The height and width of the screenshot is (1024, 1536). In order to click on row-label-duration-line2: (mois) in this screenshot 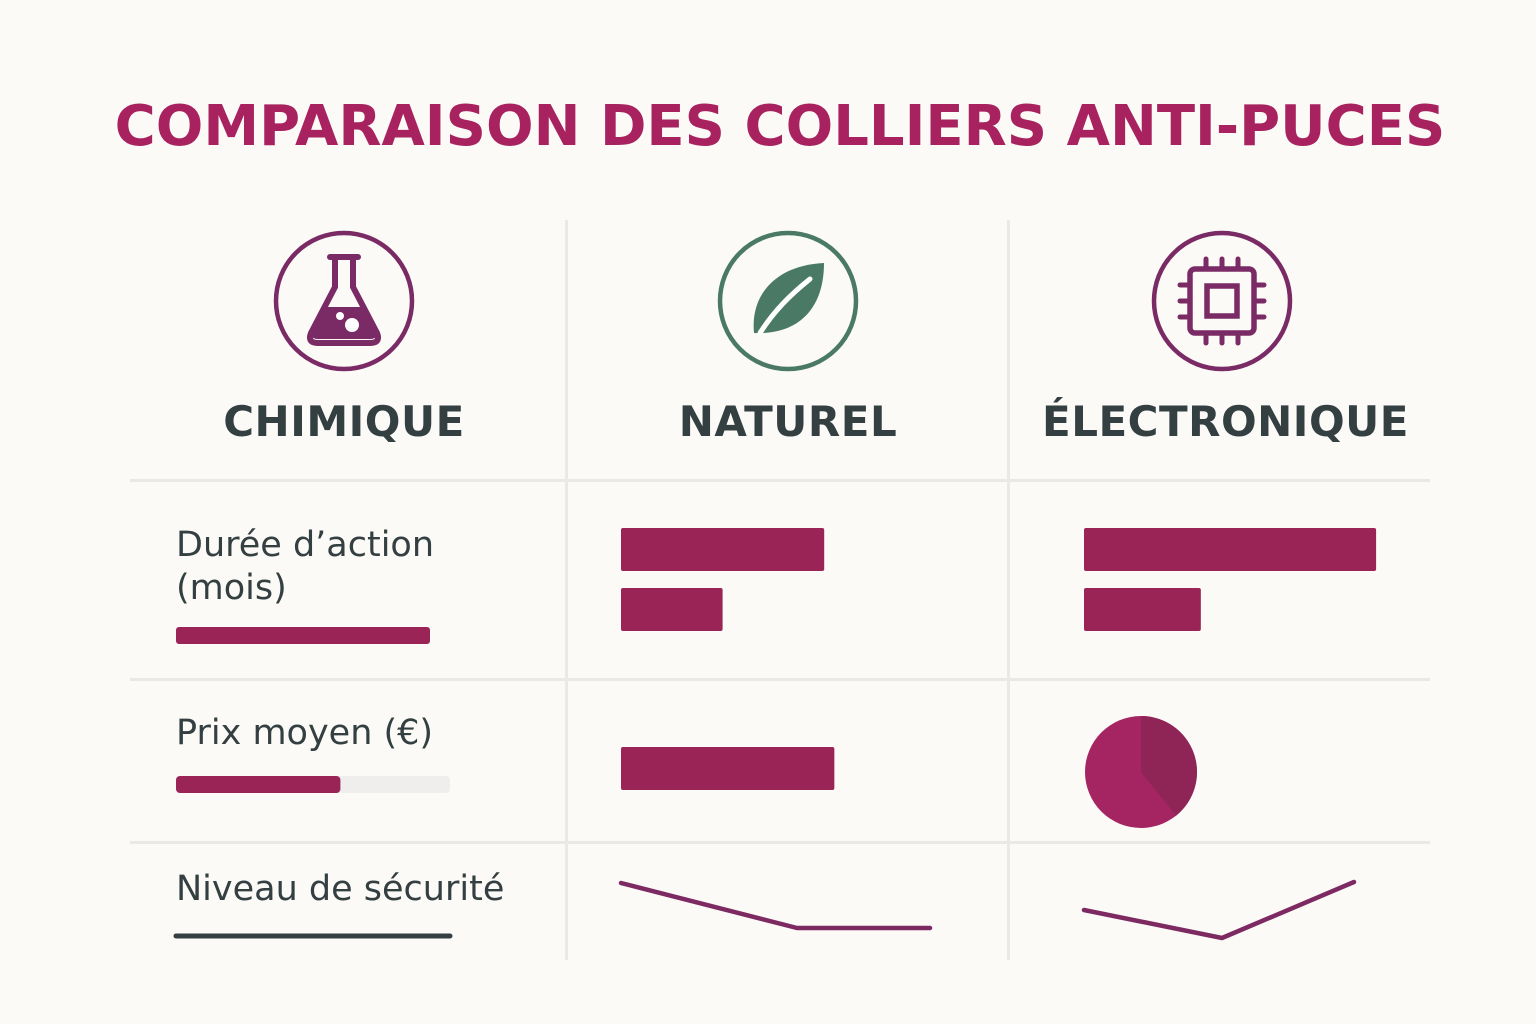, I will do `click(231, 588)`.